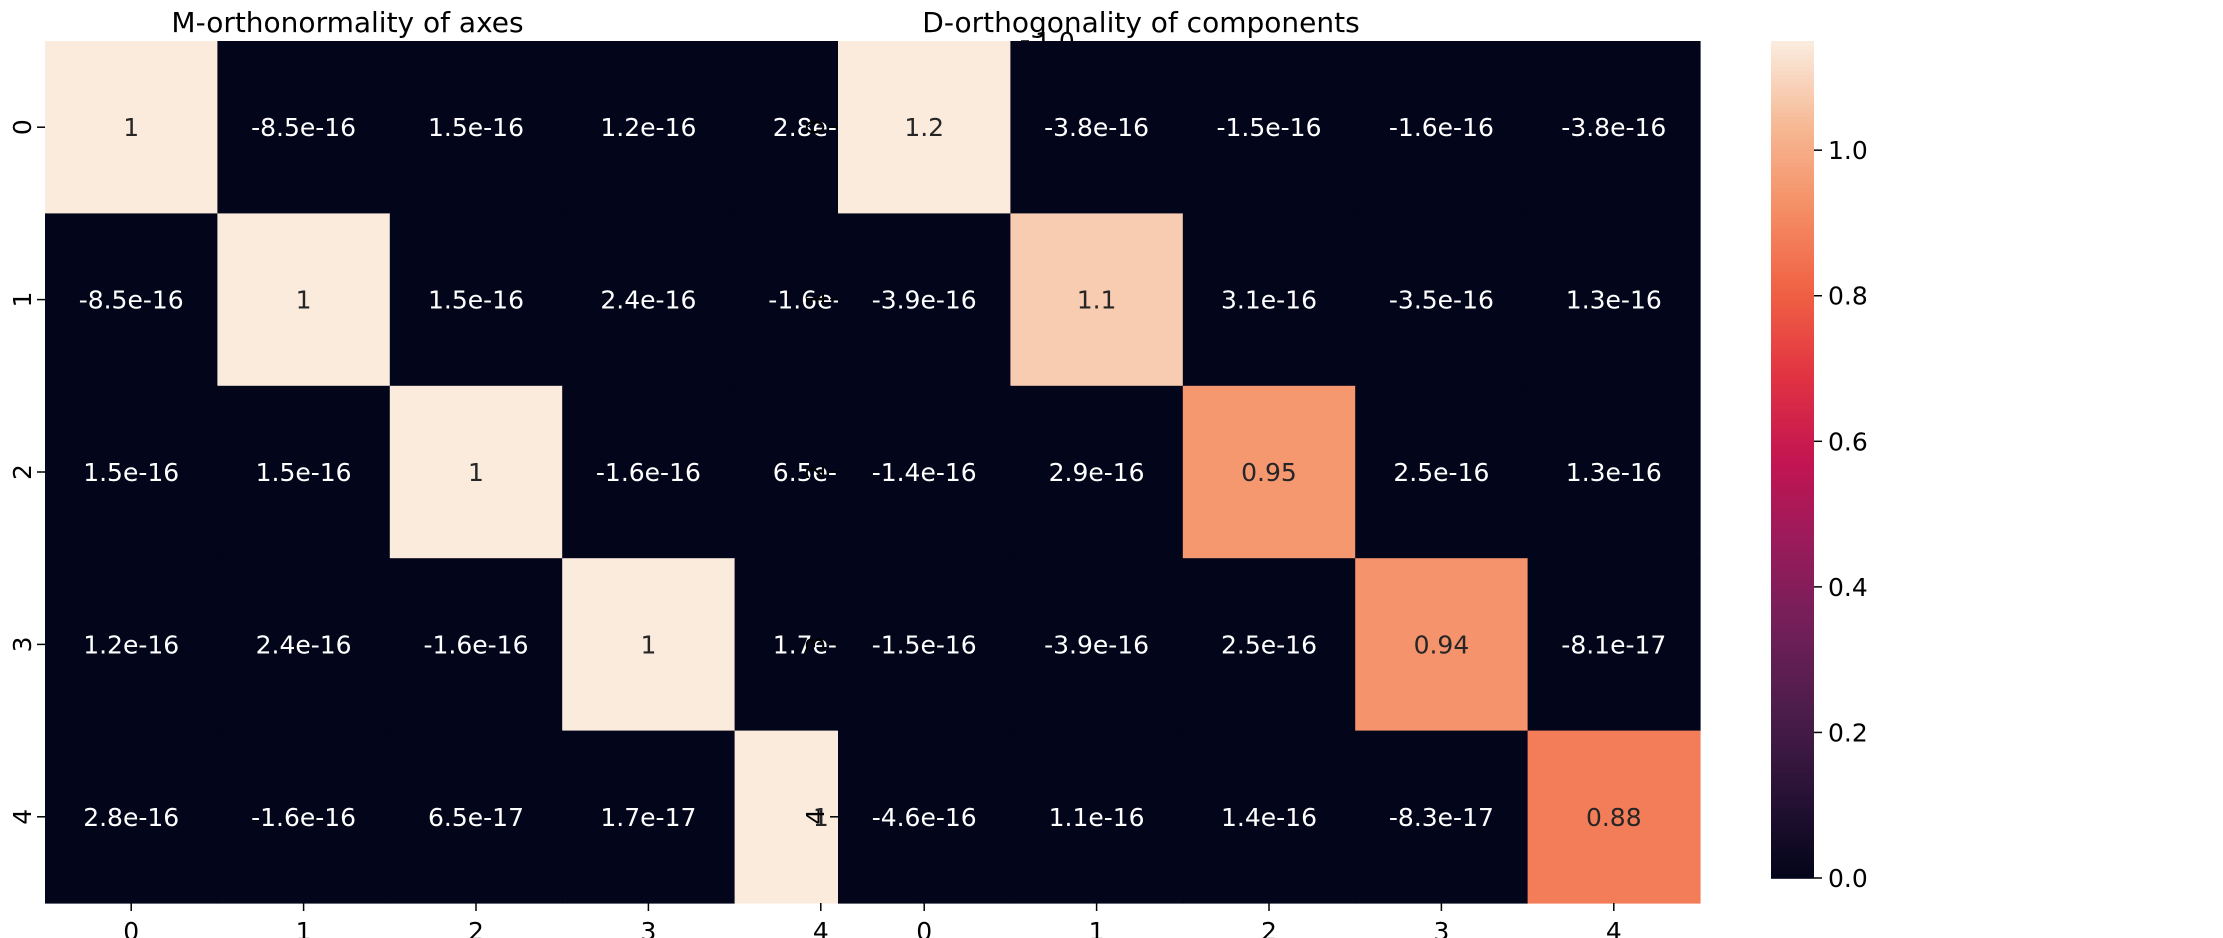  What do you see at coordinates (303, 127) in the screenshot?
I see `chart-0-cell-label-0-1: -8.5e-16` at bounding box center [303, 127].